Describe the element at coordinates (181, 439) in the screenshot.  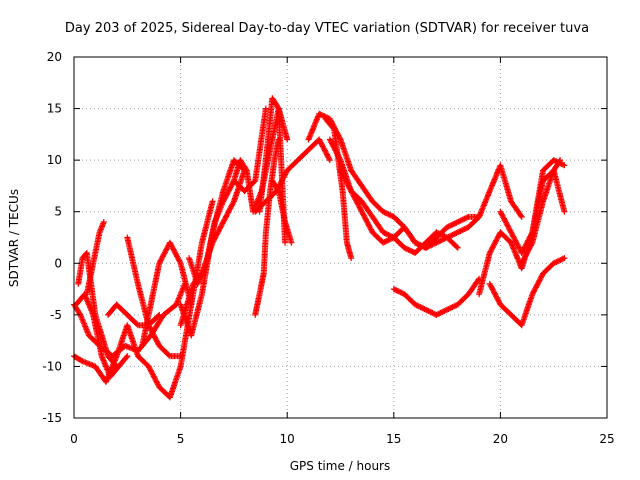
I see `x-tick-label: 5` at that location.